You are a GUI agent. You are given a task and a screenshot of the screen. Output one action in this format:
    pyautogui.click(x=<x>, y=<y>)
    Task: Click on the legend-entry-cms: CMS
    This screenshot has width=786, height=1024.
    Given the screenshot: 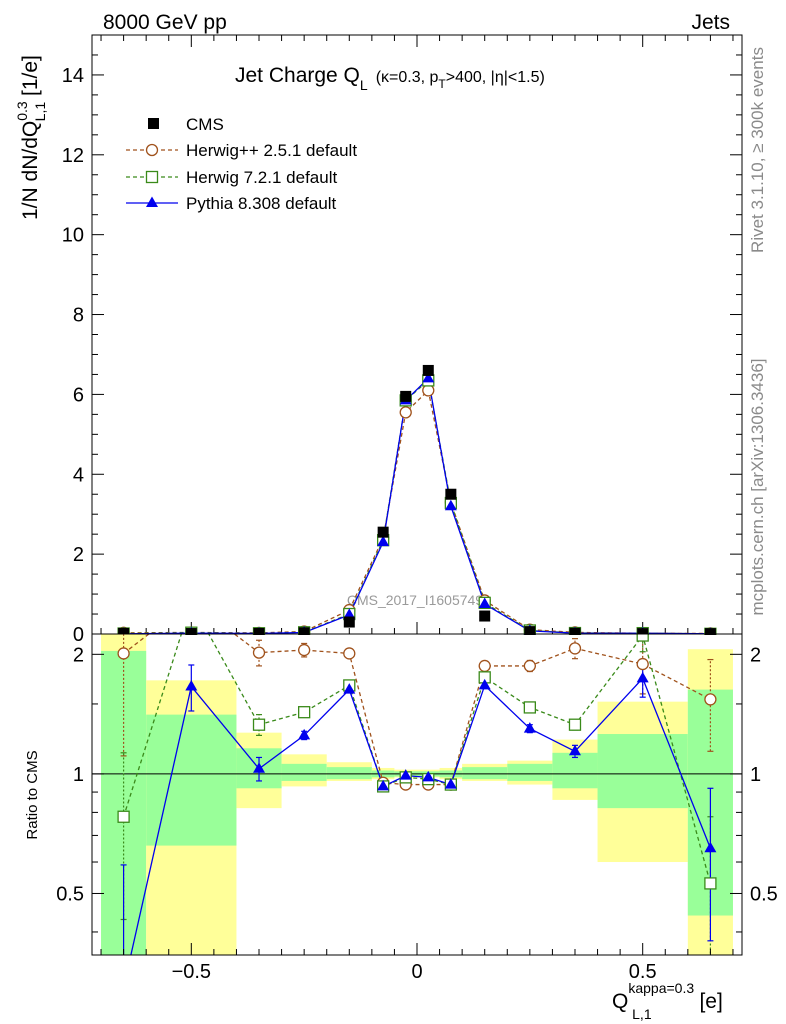 What is the action you would take?
    pyautogui.click(x=186, y=124)
    